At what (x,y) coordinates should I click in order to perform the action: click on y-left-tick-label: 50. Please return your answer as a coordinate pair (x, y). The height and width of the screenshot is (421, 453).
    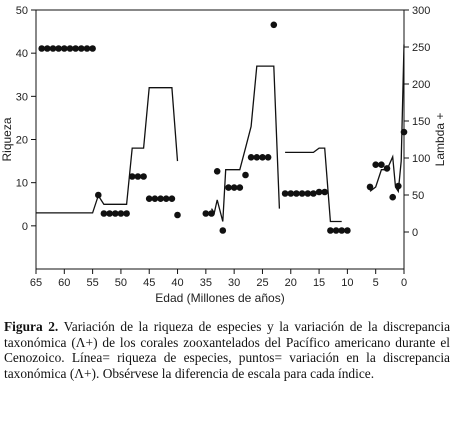
    Looking at the image, I should click on (22, 11).